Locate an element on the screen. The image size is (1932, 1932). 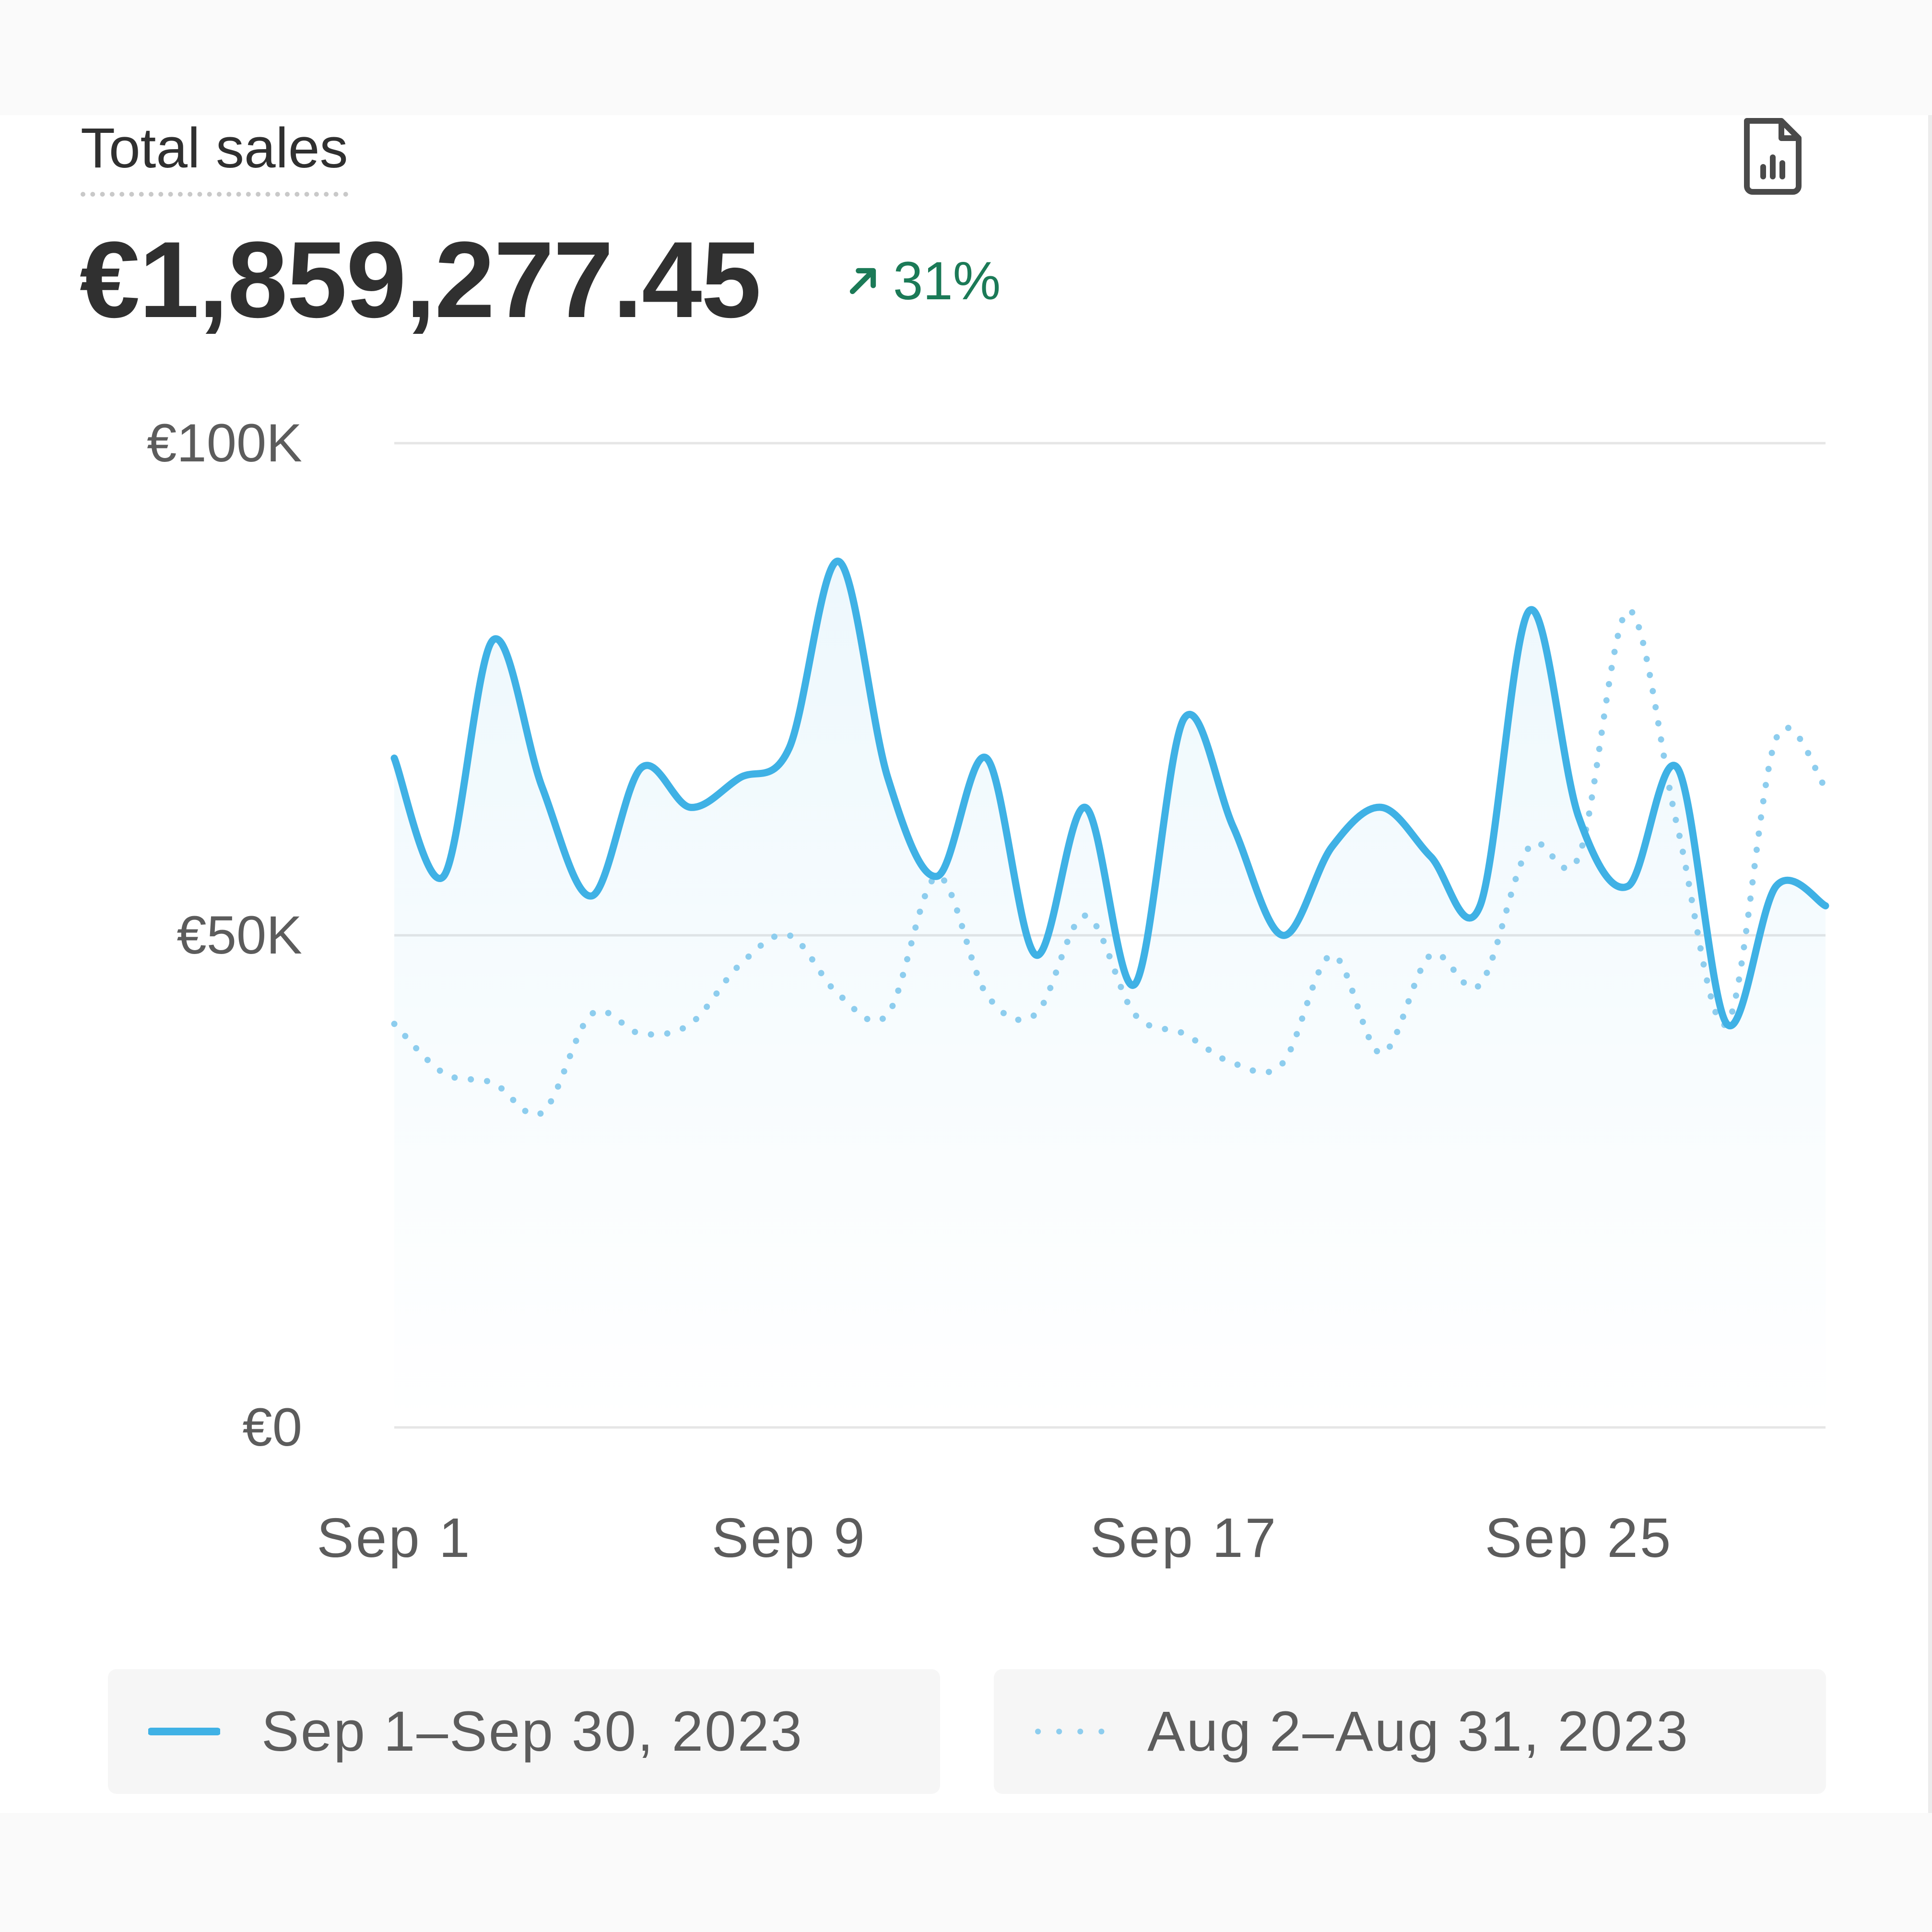
change-percent: 31% is located at coordinates (947, 281).